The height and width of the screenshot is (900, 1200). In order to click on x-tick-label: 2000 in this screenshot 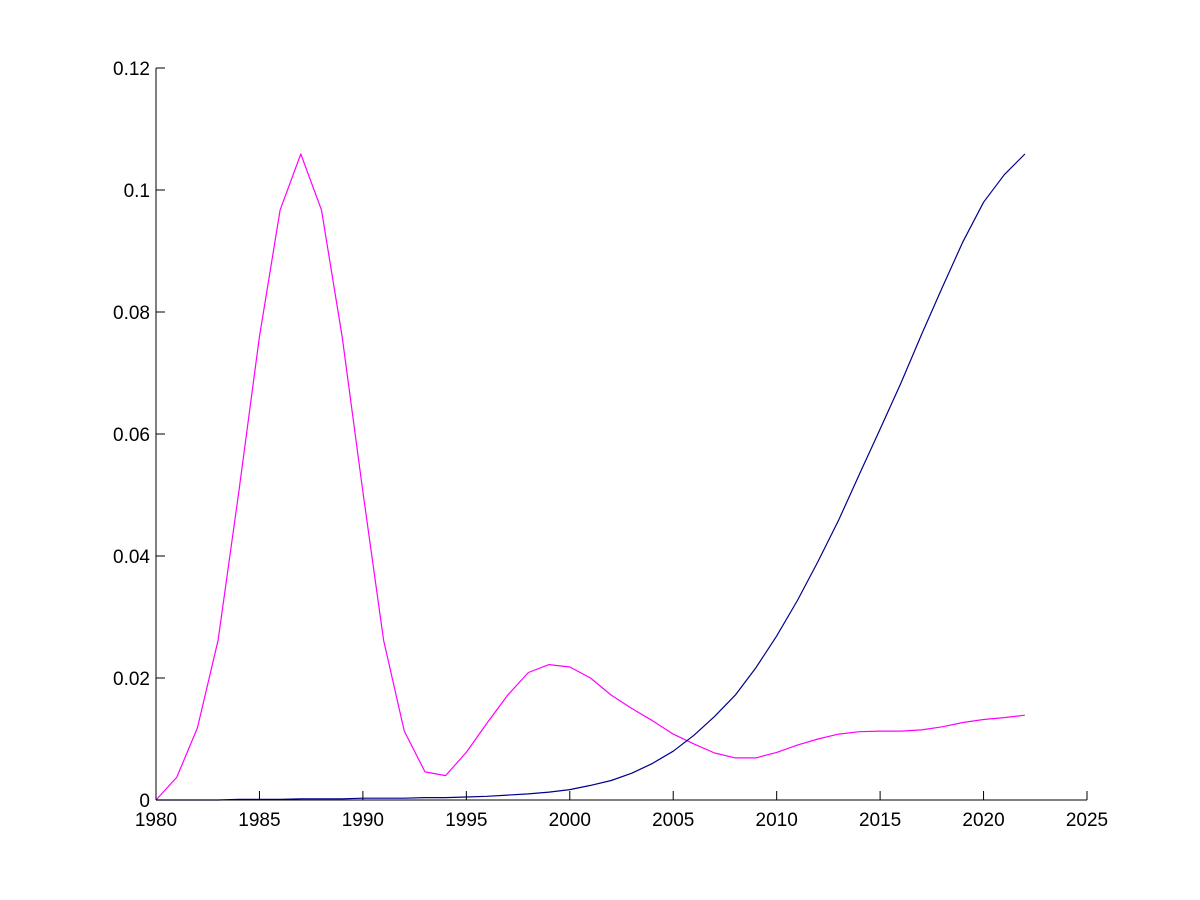, I will do `click(570, 820)`.